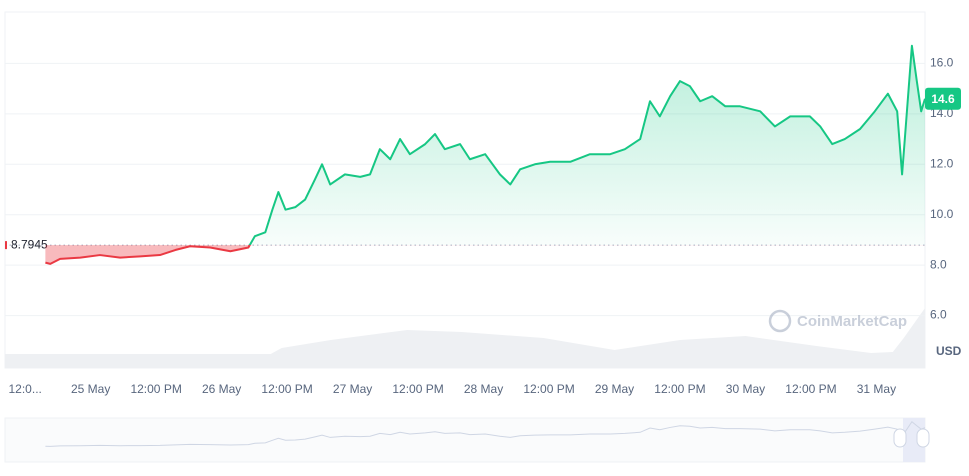 The height and width of the screenshot is (476, 969). Describe the element at coordinates (938, 264) in the screenshot. I see `y-tick-label: 8.0` at that location.